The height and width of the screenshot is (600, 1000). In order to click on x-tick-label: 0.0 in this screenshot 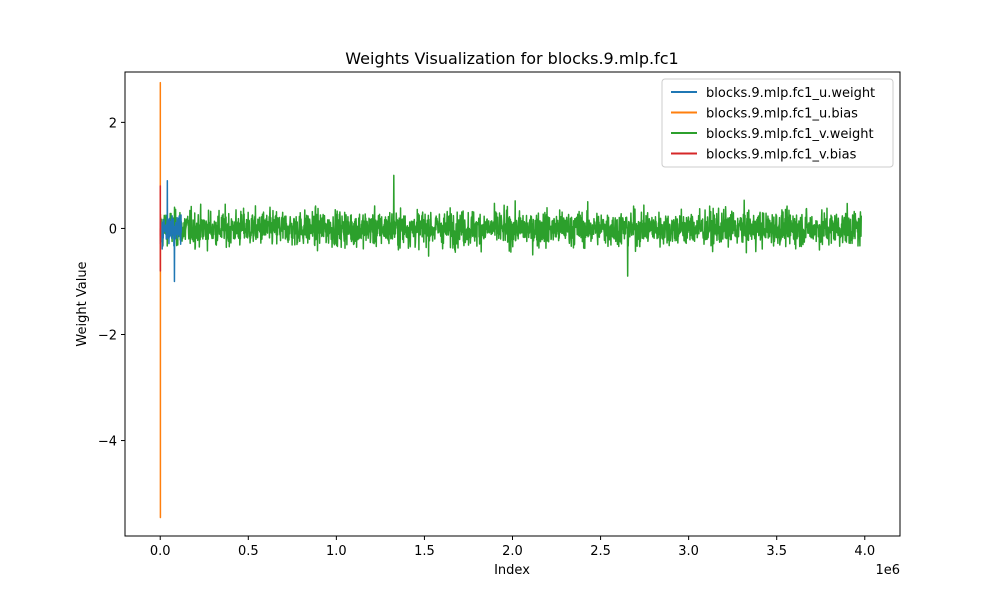, I will do `click(160, 551)`.